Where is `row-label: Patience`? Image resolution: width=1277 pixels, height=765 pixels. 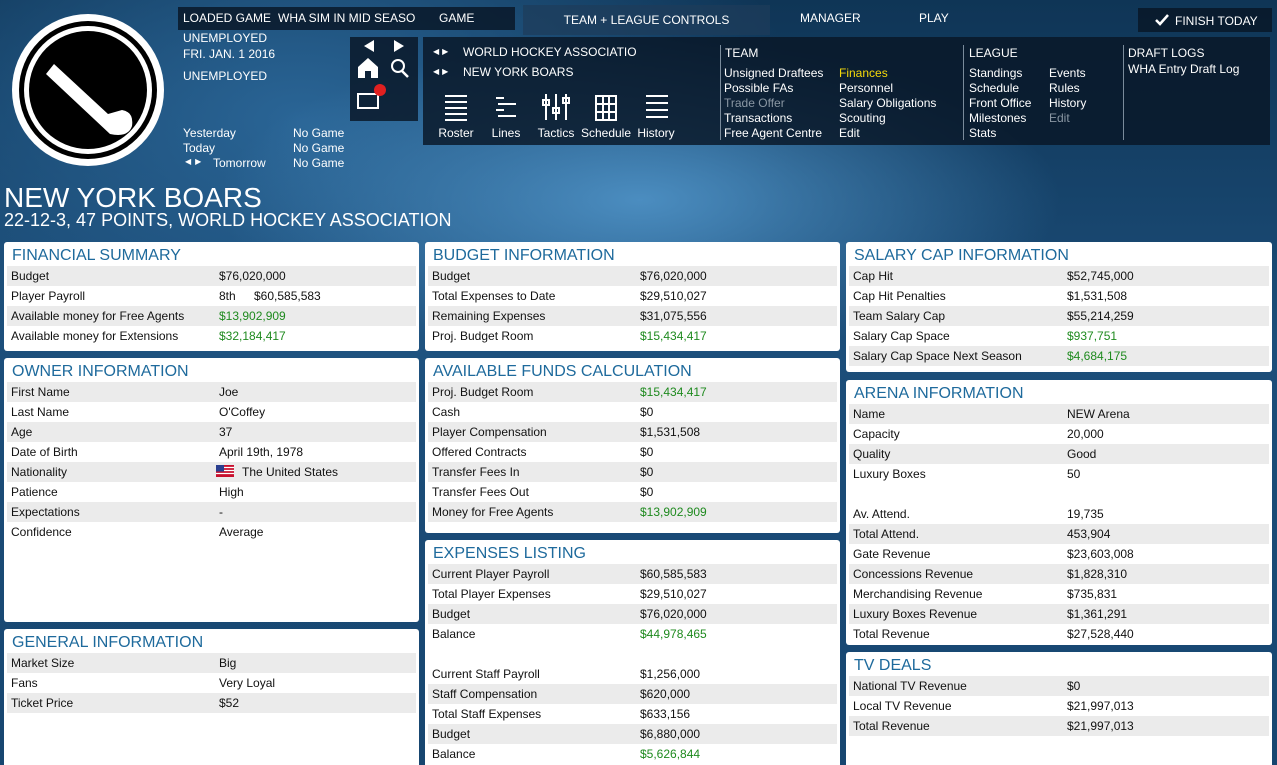
row-label: Patience is located at coordinates (34, 492).